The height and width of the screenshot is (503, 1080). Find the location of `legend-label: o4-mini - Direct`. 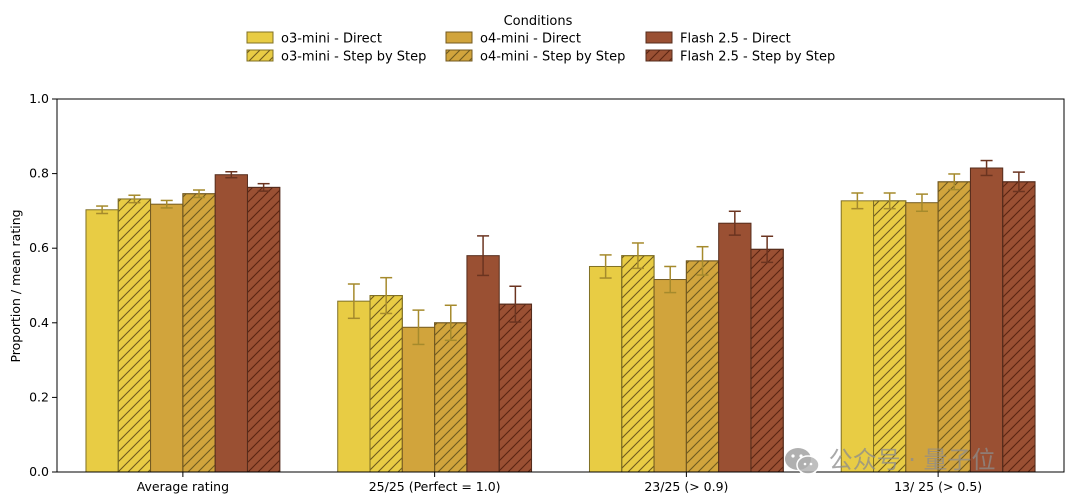

legend-label: o4-mini - Direct is located at coordinates (530, 39).